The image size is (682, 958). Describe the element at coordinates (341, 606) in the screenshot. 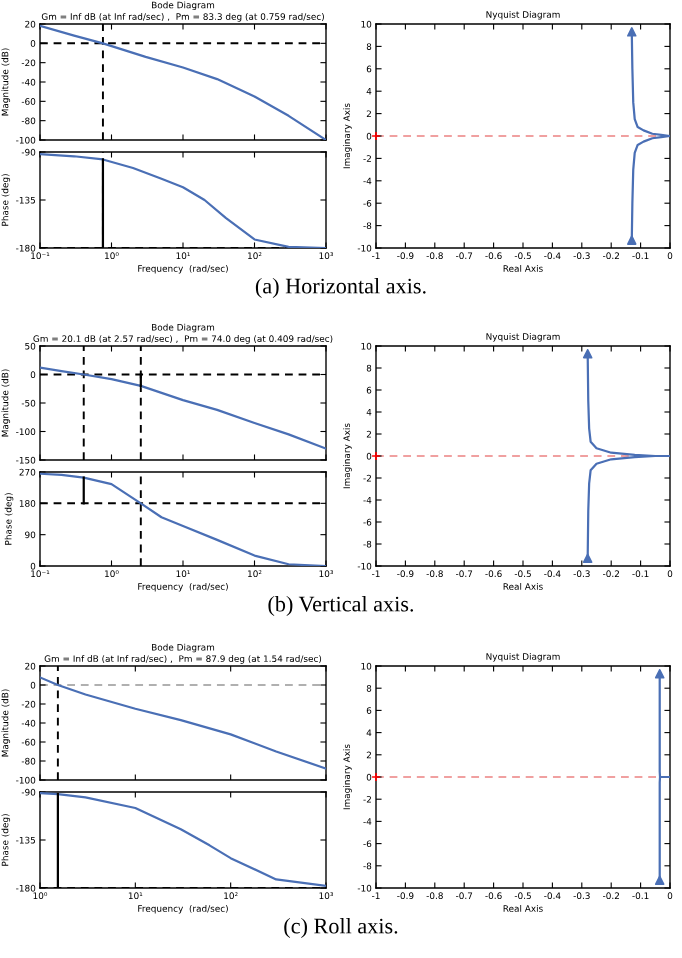

I see `text: (b) Vertical axis.` at that location.